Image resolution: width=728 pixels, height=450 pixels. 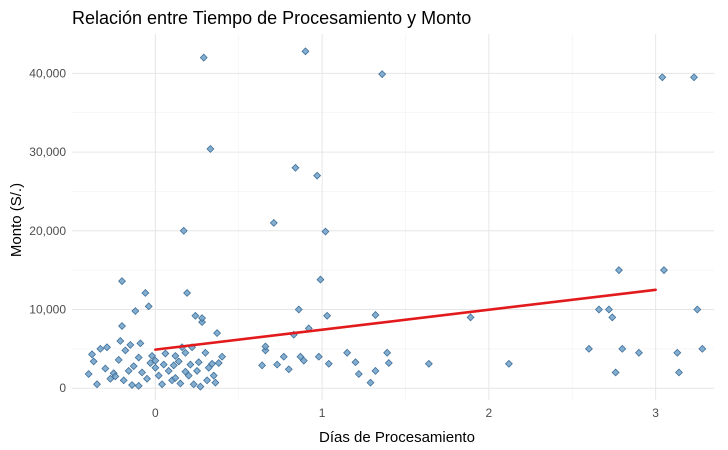 I want to click on y-tick-label: 20,000, so click(x=47, y=231).